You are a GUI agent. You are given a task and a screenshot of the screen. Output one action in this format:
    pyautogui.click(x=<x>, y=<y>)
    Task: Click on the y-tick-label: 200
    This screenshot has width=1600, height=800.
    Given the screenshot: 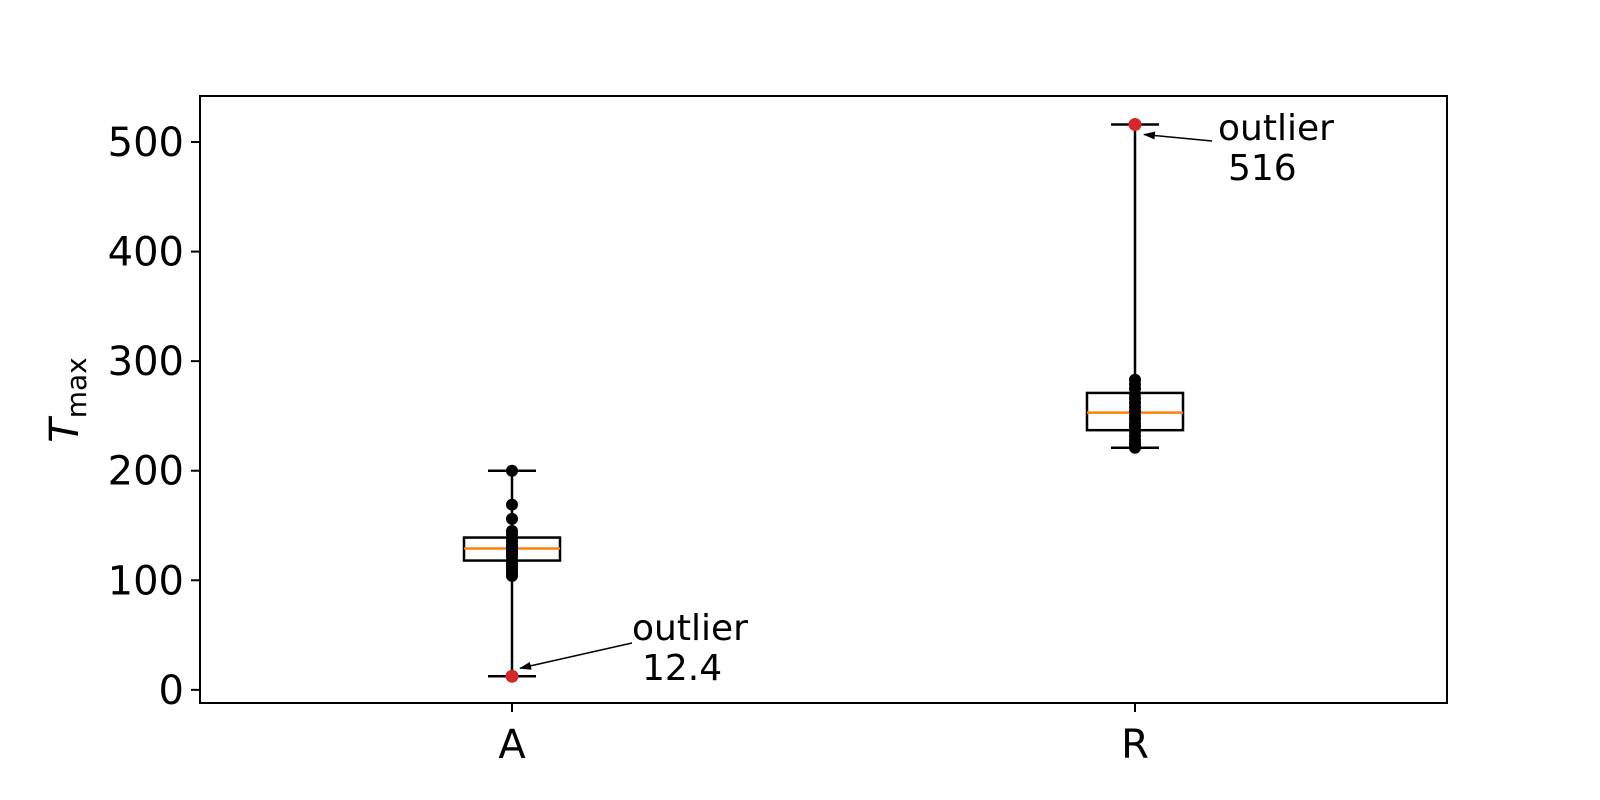 What is the action you would take?
    pyautogui.click(x=146, y=472)
    